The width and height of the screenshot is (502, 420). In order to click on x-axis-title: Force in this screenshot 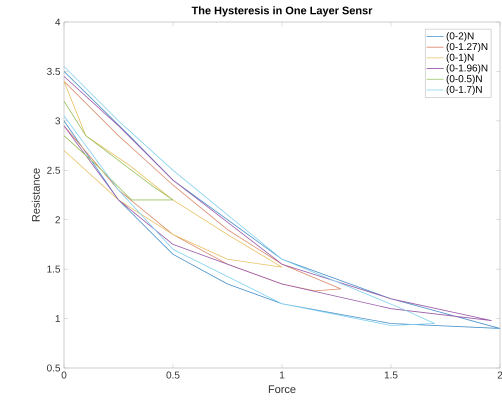, I will do `click(282, 389)`.